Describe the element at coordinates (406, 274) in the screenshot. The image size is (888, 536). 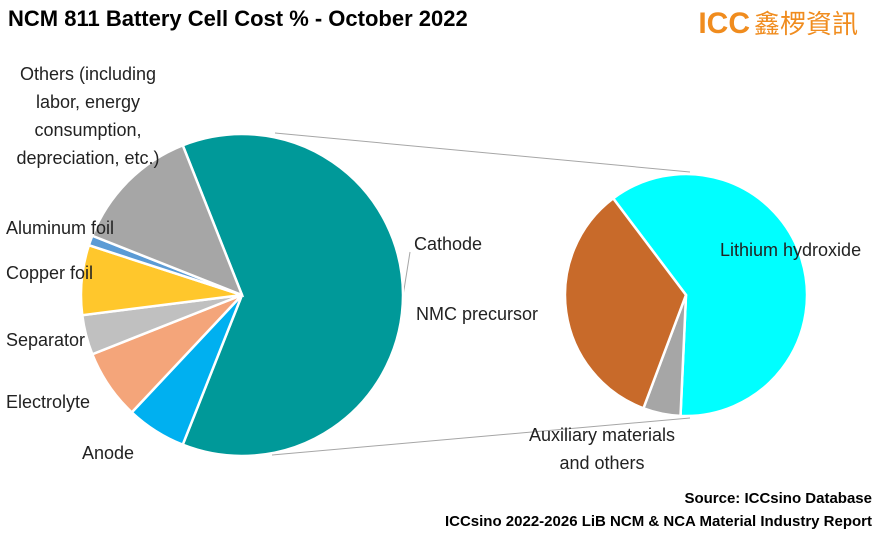
I see `leader-line` at that location.